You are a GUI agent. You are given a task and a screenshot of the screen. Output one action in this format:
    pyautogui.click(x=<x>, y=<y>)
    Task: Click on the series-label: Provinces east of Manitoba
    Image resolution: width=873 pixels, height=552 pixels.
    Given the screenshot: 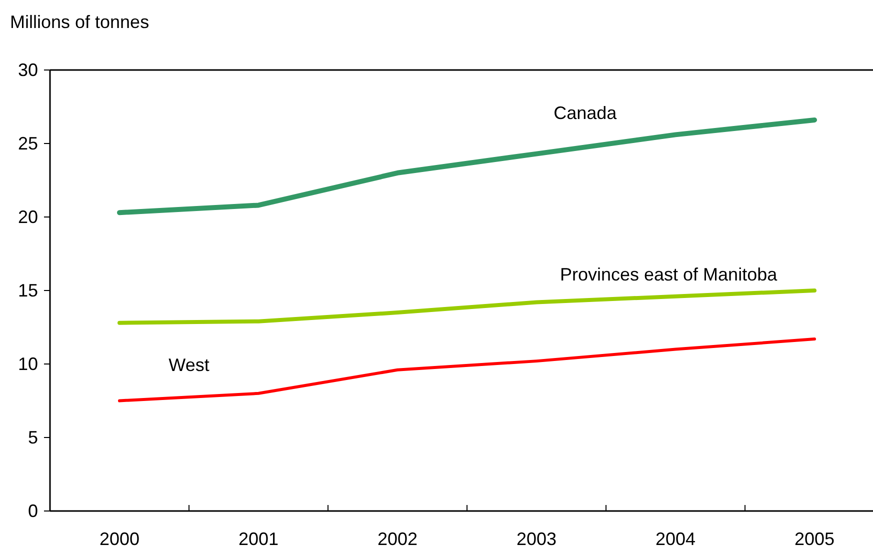 What is the action you would take?
    pyautogui.click(x=669, y=274)
    